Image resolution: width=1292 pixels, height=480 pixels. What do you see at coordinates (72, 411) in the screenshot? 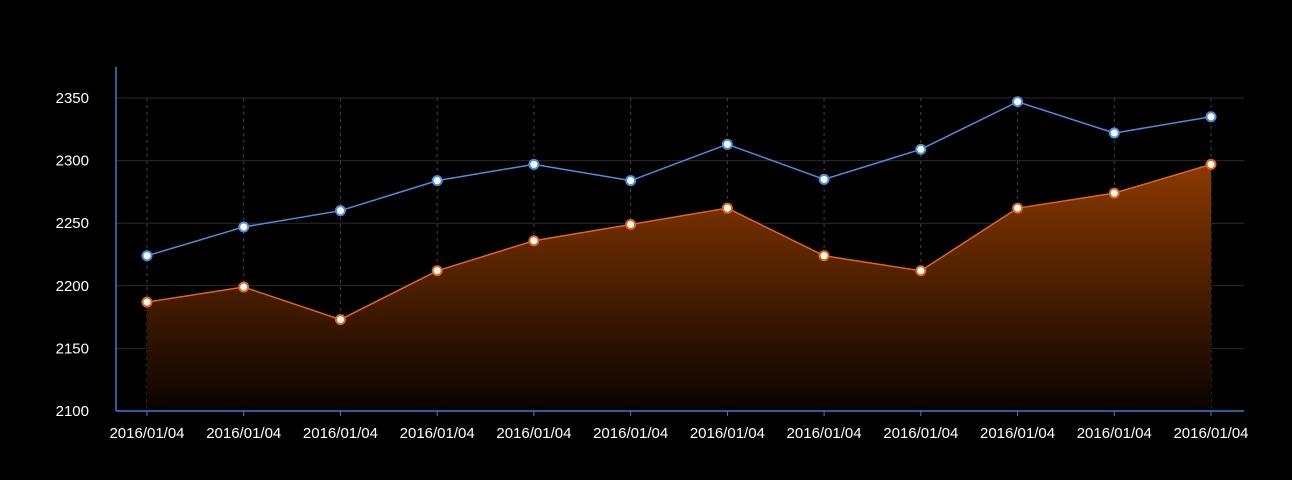
I see `y-tick-label: 2100` at bounding box center [72, 411].